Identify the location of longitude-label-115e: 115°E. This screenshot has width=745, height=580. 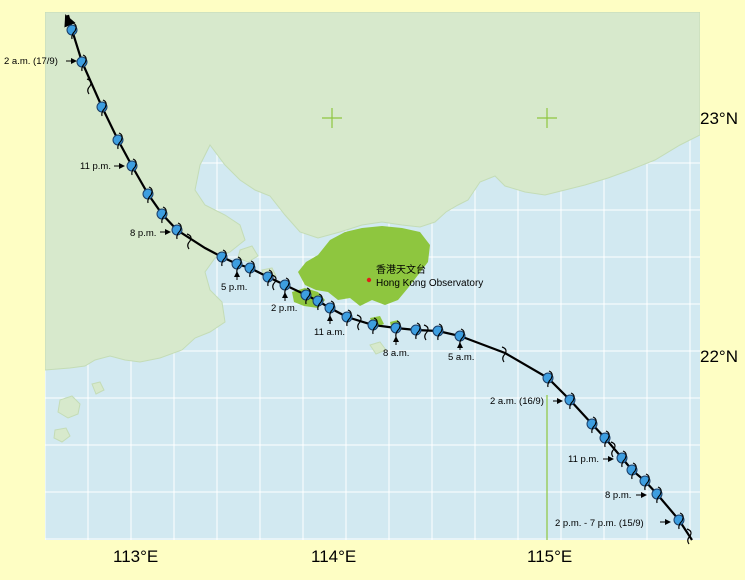
(549, 556).